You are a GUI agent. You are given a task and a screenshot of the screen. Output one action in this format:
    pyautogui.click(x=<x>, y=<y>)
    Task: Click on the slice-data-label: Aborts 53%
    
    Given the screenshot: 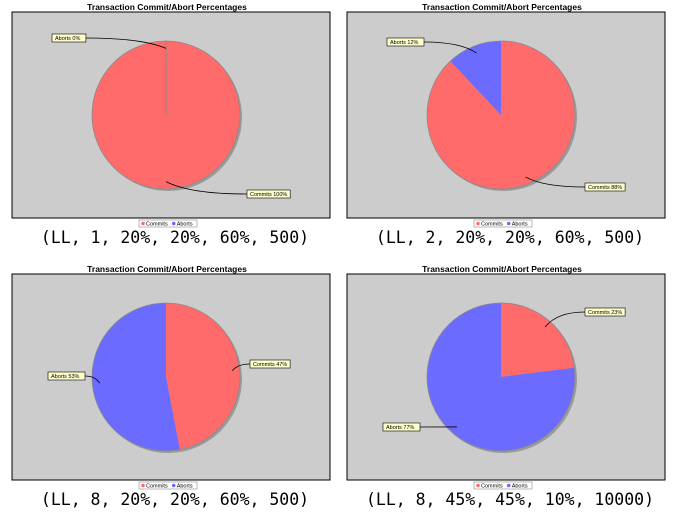 What is the action you would take?
    pyautogui.click(x=65, y=377)
    